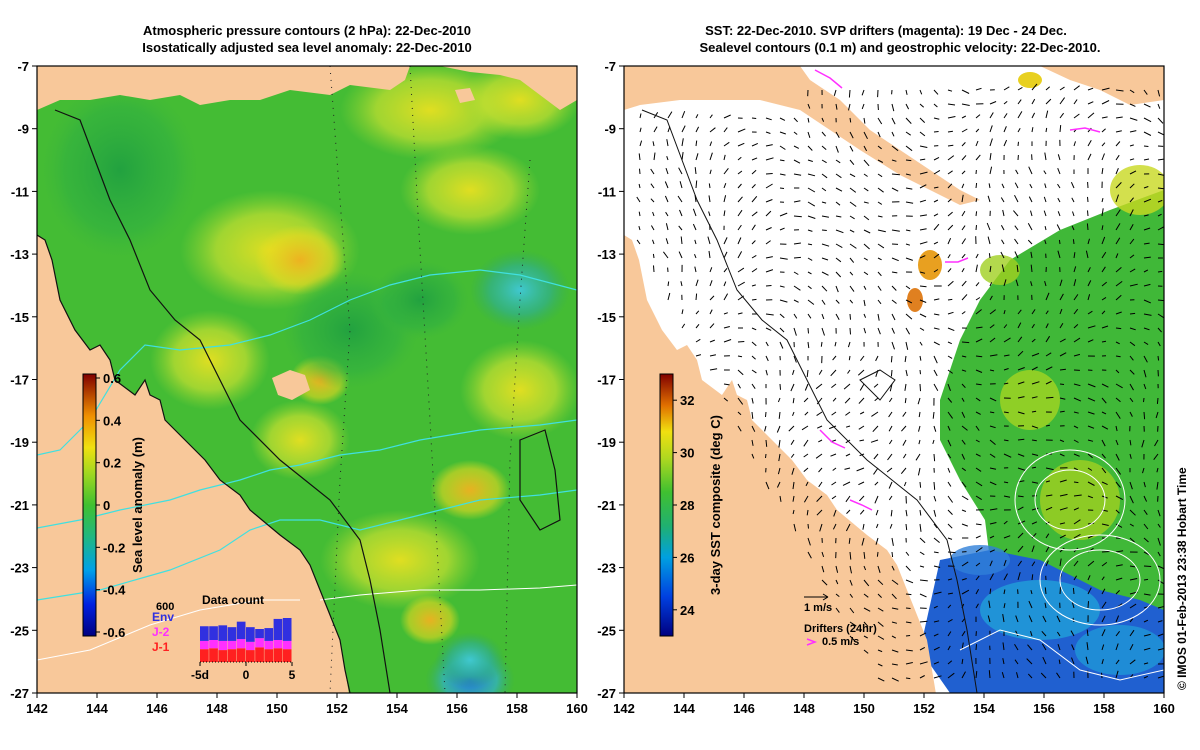 The height and width of the screenshot is (750, 1200). What do you see at coordinates (715, 505) in the screenshot?
I see `sst-colorbar-label: 3-day SST composite (deg C)` at bounding box center [715, 505].